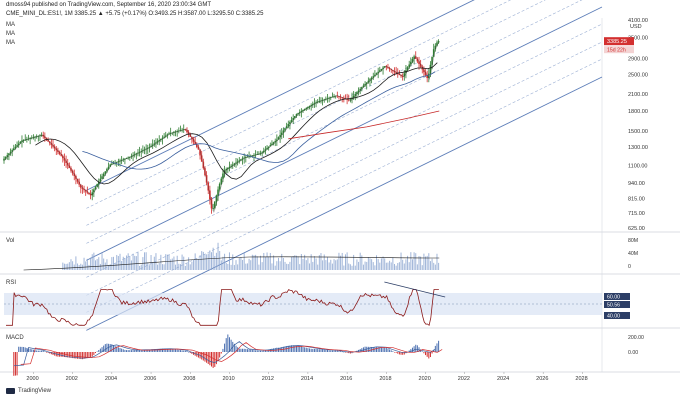 Image resolution: width=680 pixels, height=405 pixels. What do you see at coordinates (636, 27) in the screenshot?
I see `currency-label: USD` at bounding box center [636, 27].